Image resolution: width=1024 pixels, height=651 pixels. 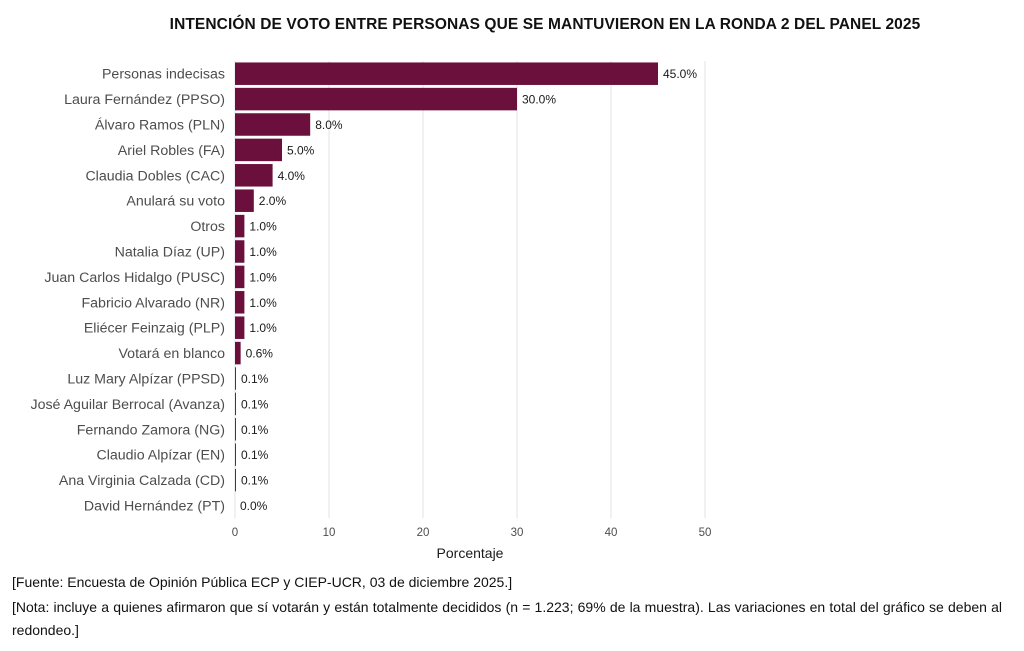 What do you see at coordinates (472, 533) in the screenshot?
I see `x-axis-ticks: 0 10 20 30 40 50` at bounding box center [472, 533].